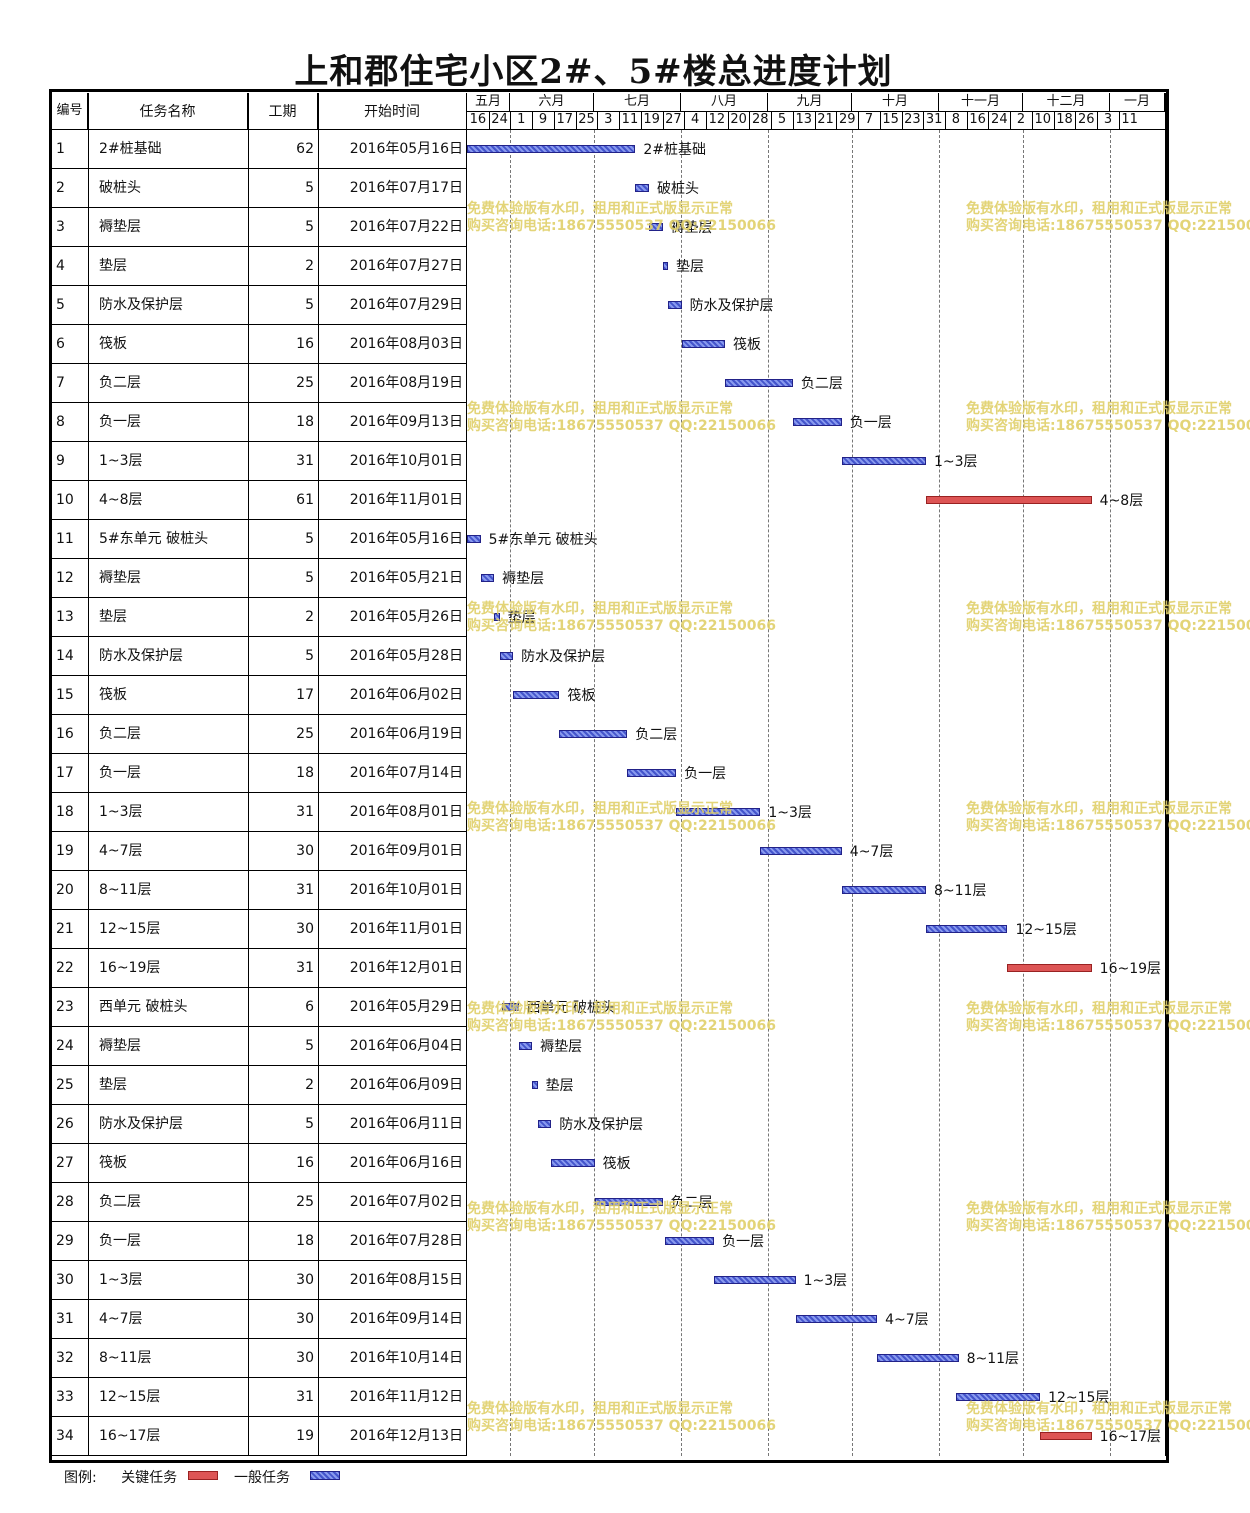 The height and width of the screenshot is (1513, 1250). I want to click on timeline-tick-label: 2, so click(1021, 119).